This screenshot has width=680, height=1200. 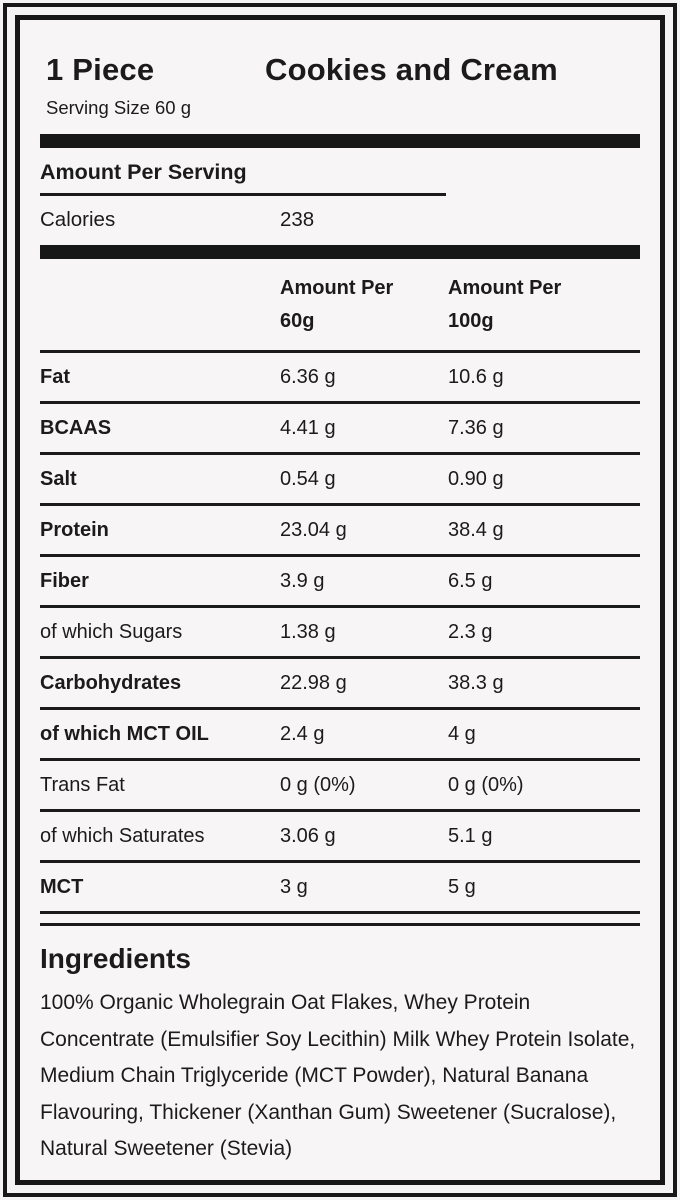 What do you see at coordinates (340, 633) in the screenshot?
I see `table-row: of which Sugars 1.38 g 2.3 g` at bounding box center [340, 633].